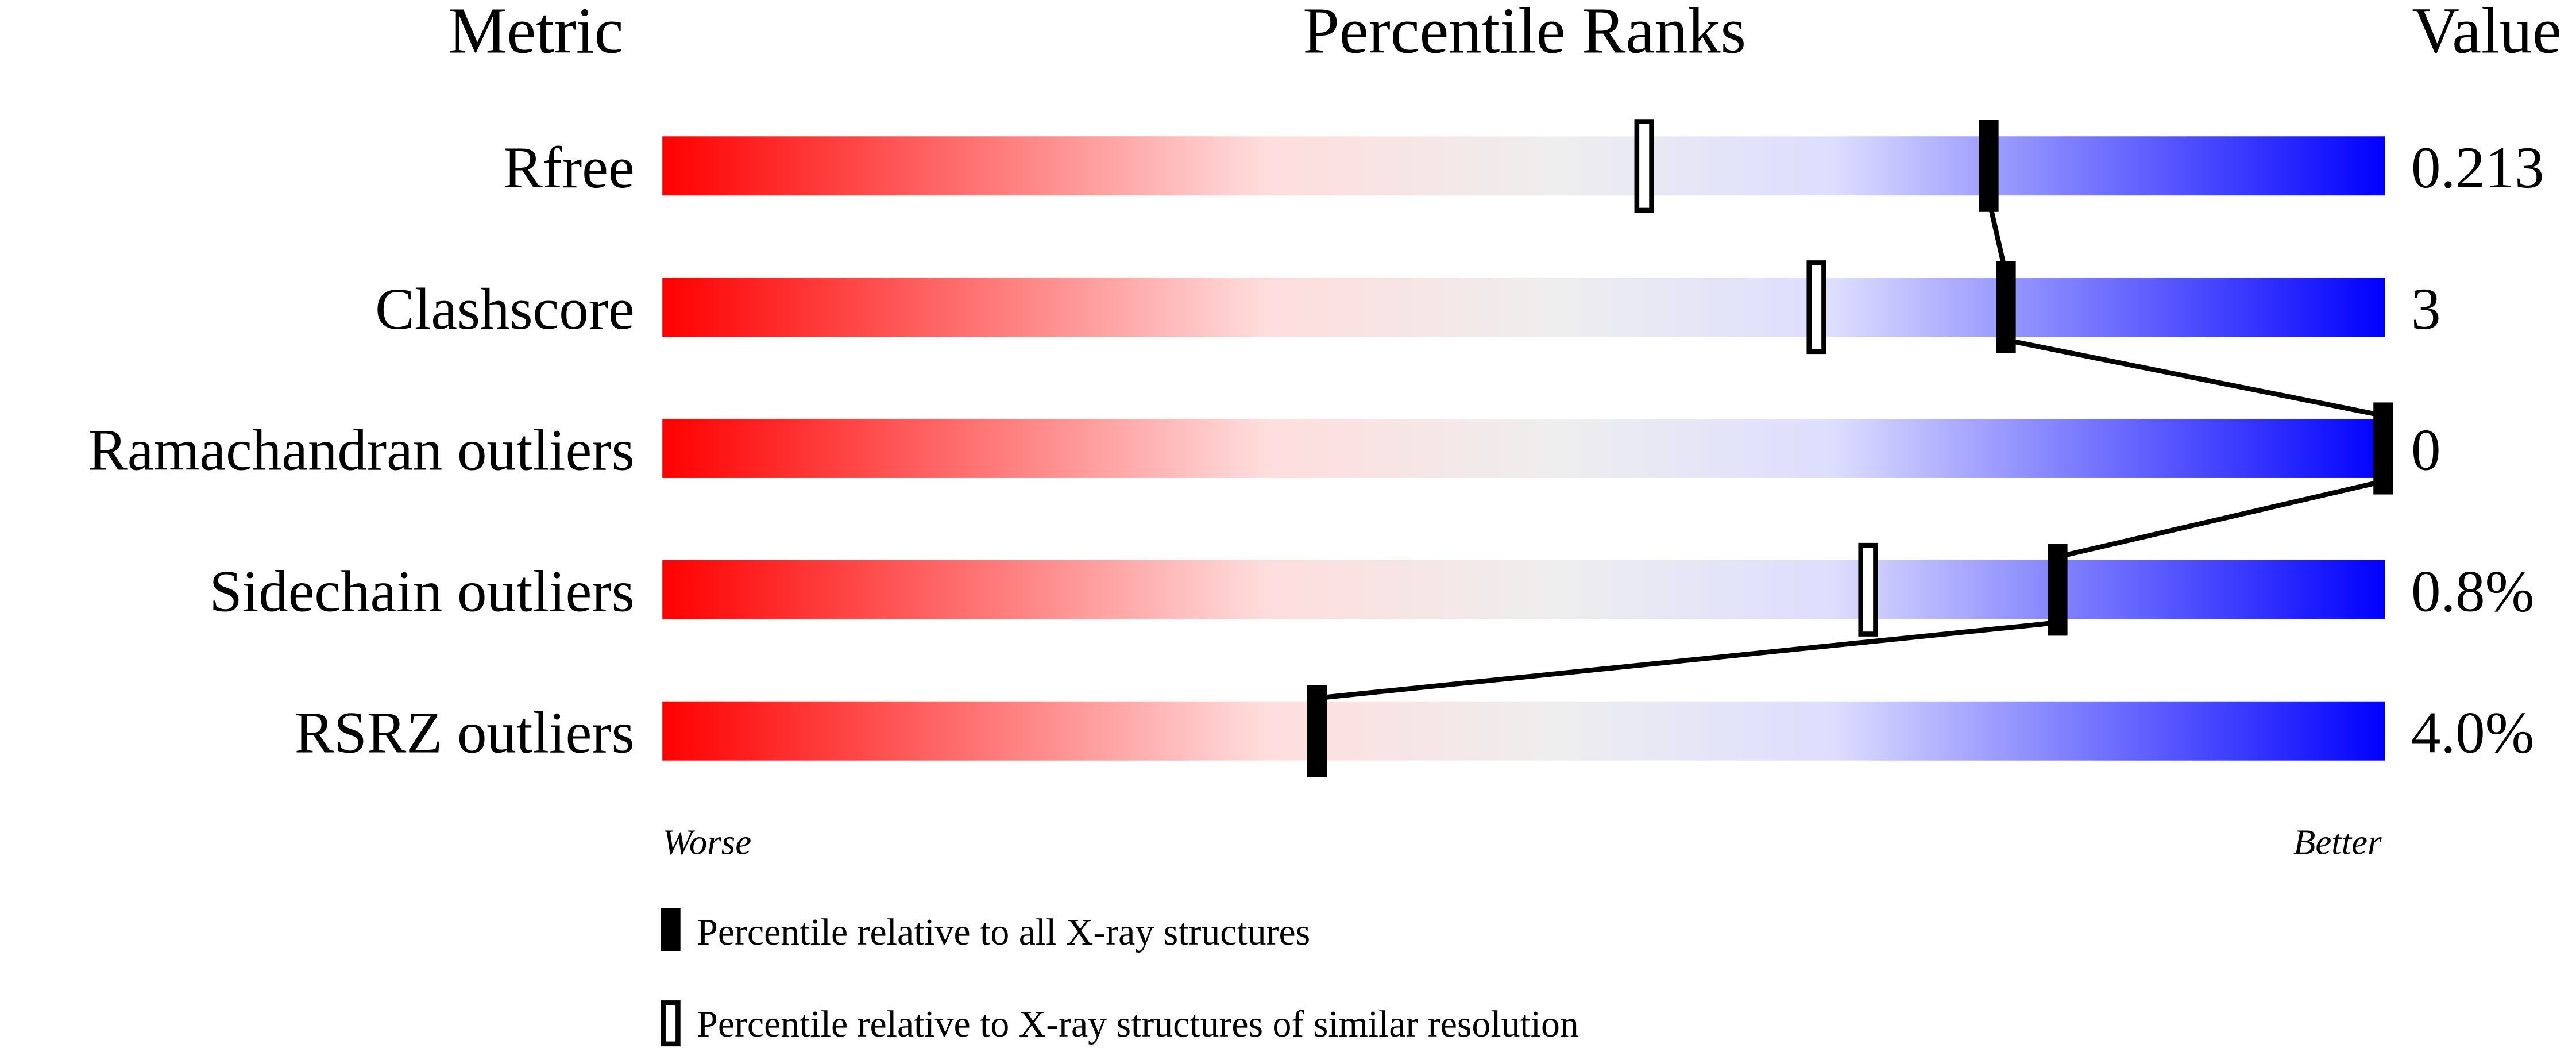 This screenshot has height=1048, width=2576. What do you see at coordinates (569, 168) in the screenshot?
I see `metric-label: Rfree` at bounding box center [569, 168].